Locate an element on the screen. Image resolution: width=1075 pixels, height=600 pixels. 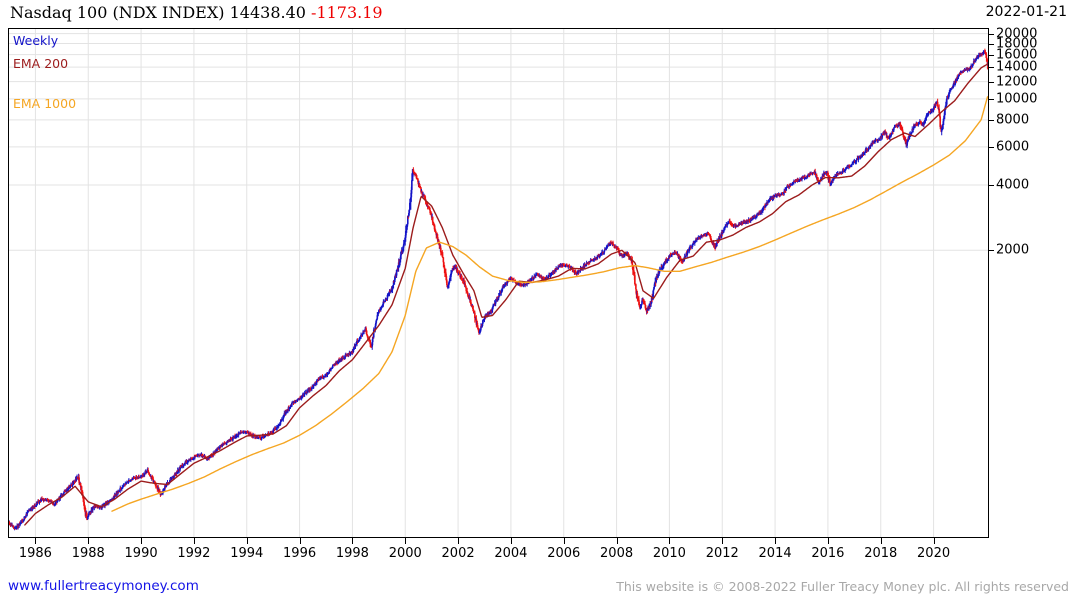
price-axis-label: 4000 is located at coordinates (1013, 185).